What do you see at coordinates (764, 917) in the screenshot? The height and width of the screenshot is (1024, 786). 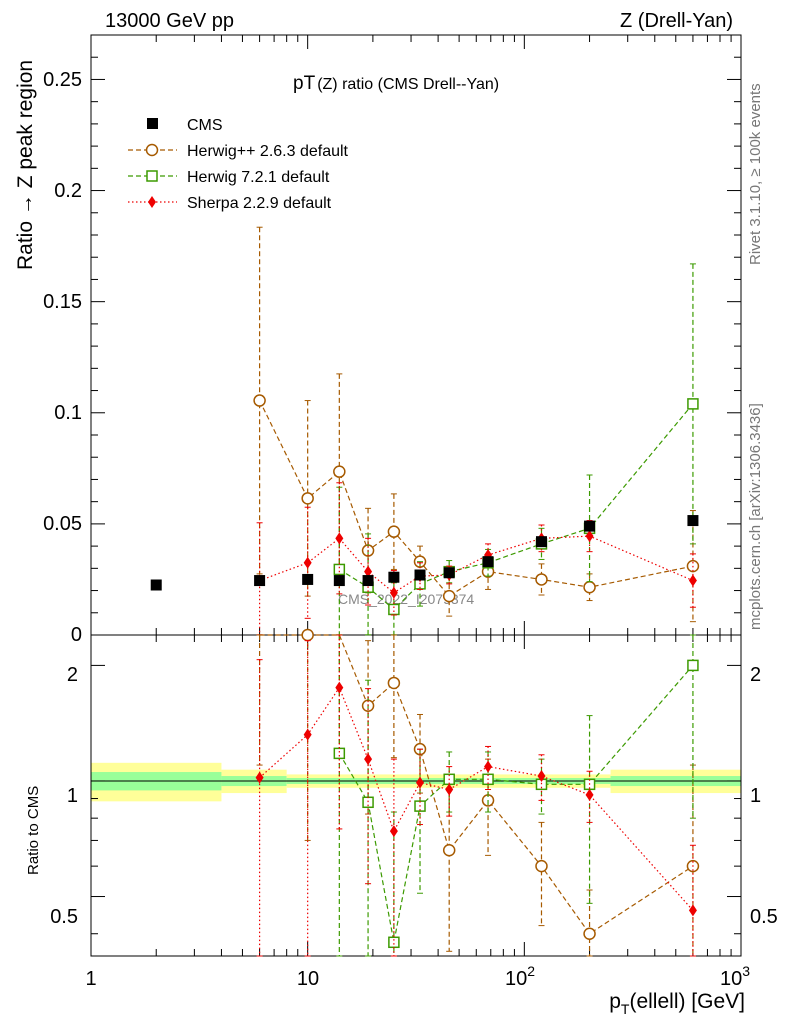 I see `ratio-ytick-label-right: 0.5` at bounding box center [764, 917].